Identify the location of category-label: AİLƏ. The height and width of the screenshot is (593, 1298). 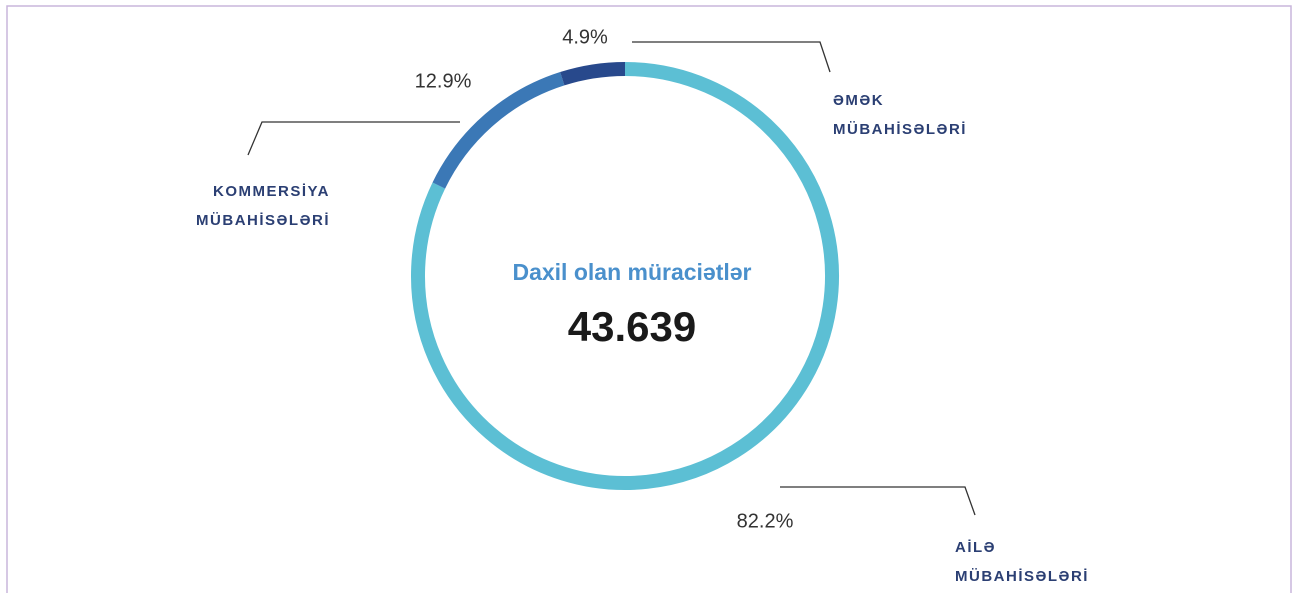
(975, 547).